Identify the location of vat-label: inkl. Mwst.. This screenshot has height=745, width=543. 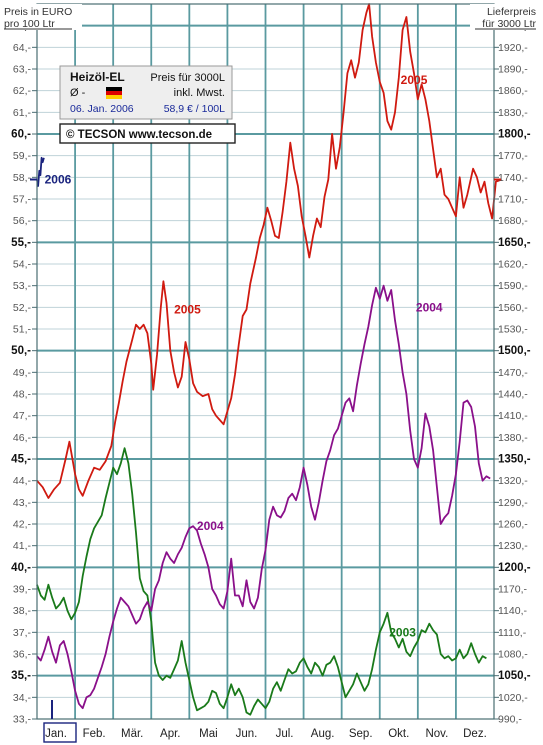
(199, 93).